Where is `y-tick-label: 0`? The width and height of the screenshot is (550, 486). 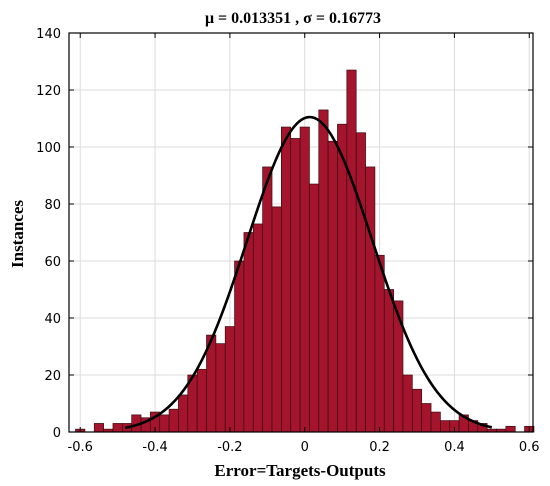 y-tick-label: 0 is located at coordinates (57, 433).